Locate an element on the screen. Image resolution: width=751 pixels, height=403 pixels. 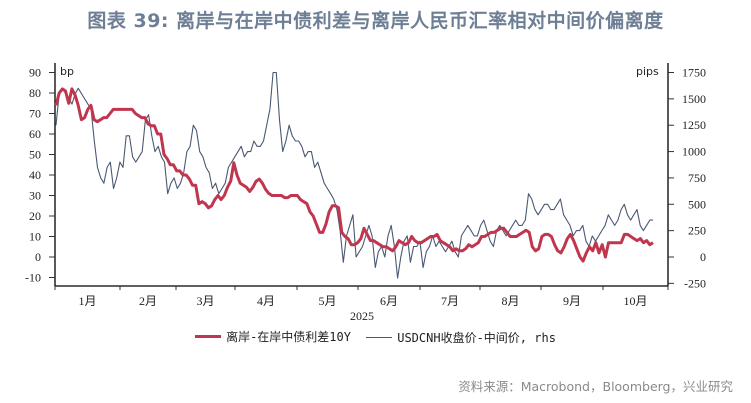
left-tick-label: 20 is located at coordinates (35, 216).